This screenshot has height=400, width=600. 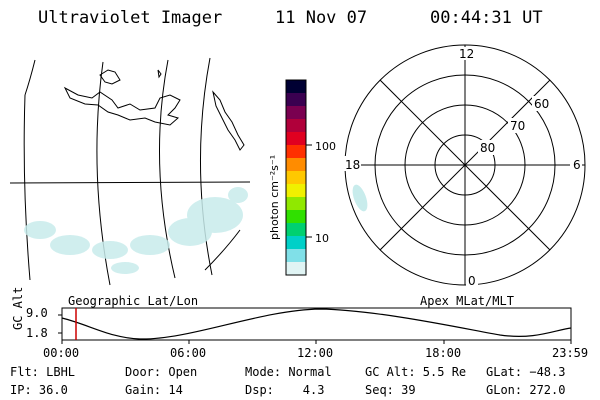 What do you see at coordinates (37, 333) in the screenshot?
I see `orbit-ytick-bottom: 1.8` at bounding box center [37, 333].